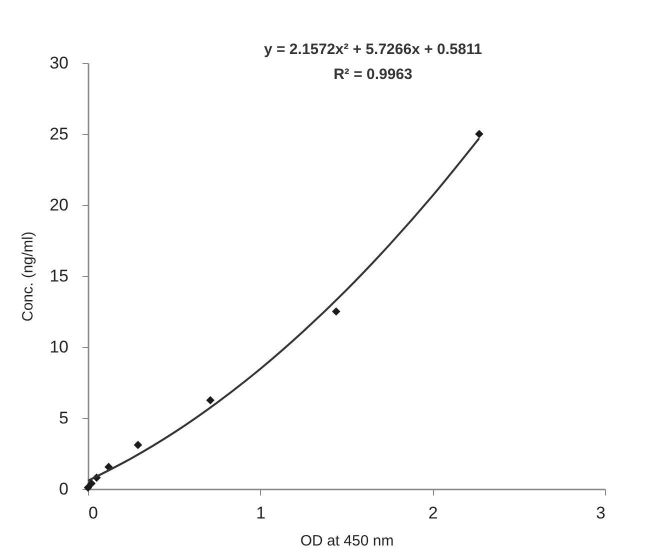 The width and height of the screenshot is (650, 552). What do you see at coordinates (28, 276) in the screenshot?
I see `y-axis-title: Conc. (ng/ml)` at bounding box center [28, 276].